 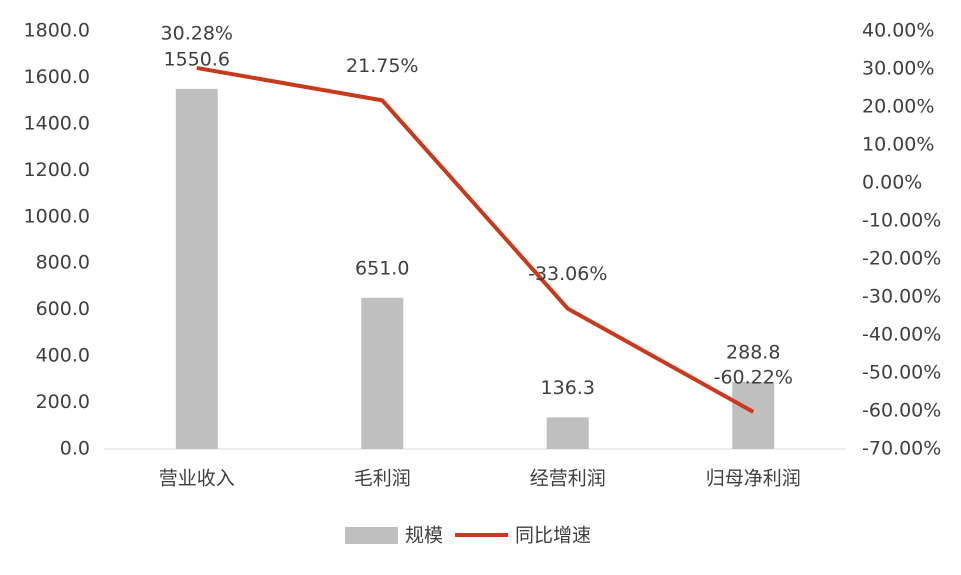 What do you see at coordinates (197, 33) in the screenshot?
I see `line-value-label: 30.28%` at bounding box center [197, 33].